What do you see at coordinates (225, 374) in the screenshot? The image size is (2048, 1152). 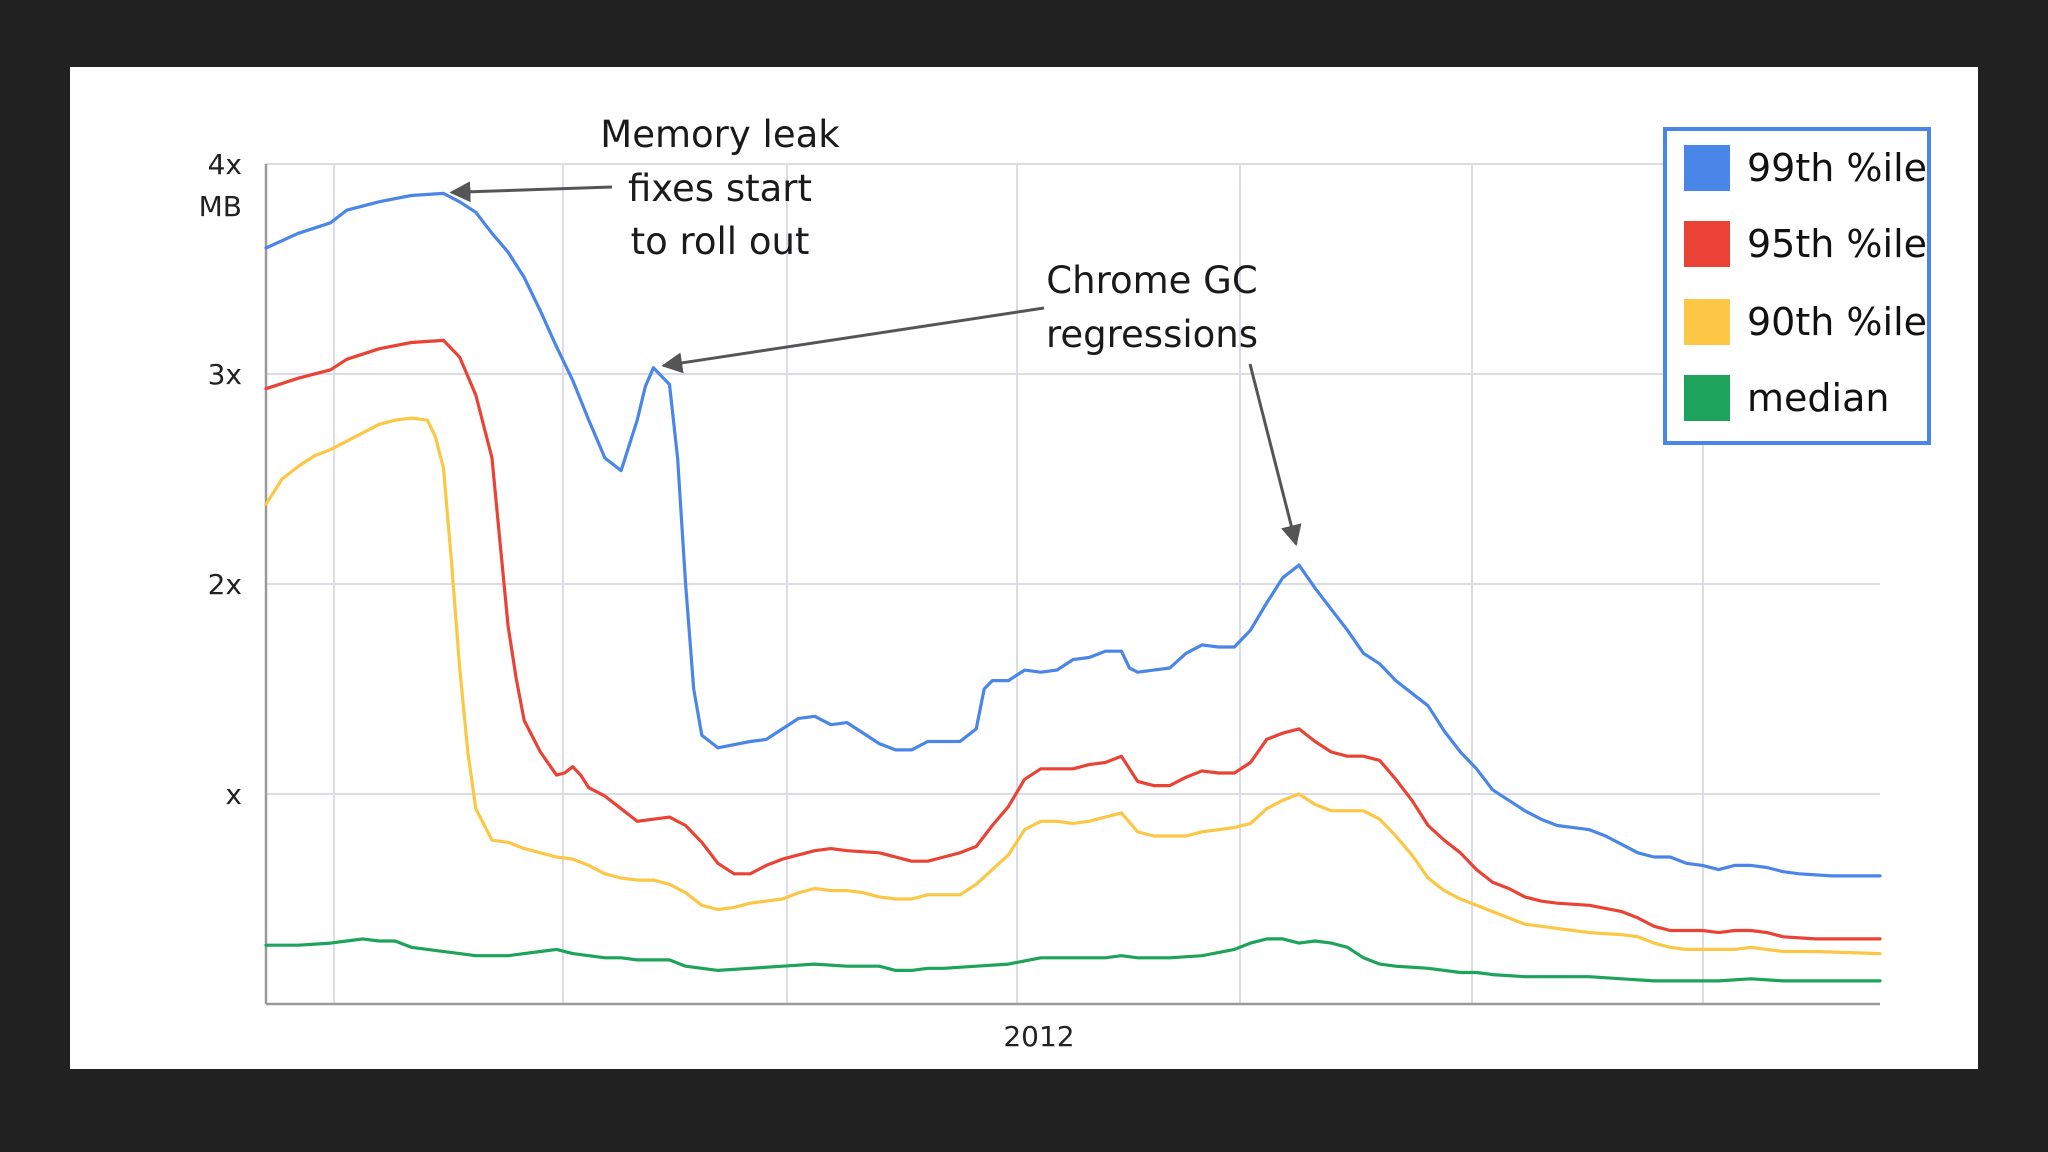 I see `y-tick-label: 3x` at bounding box center [225, 374].